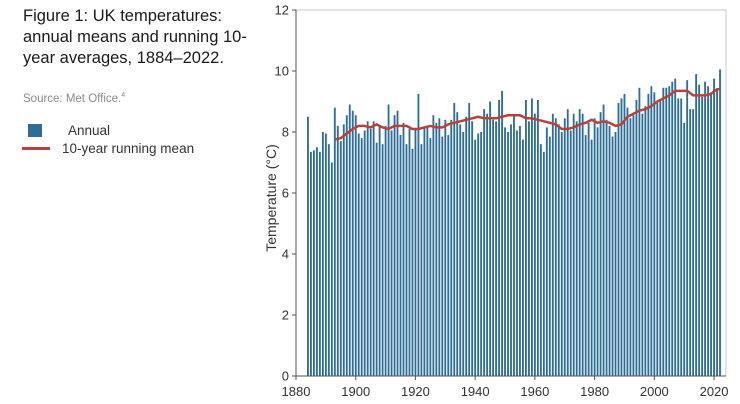  What do you see at coordinates (379, 251) in the screenshot?
I see `bar-1908` at bounding box center [379, 251].